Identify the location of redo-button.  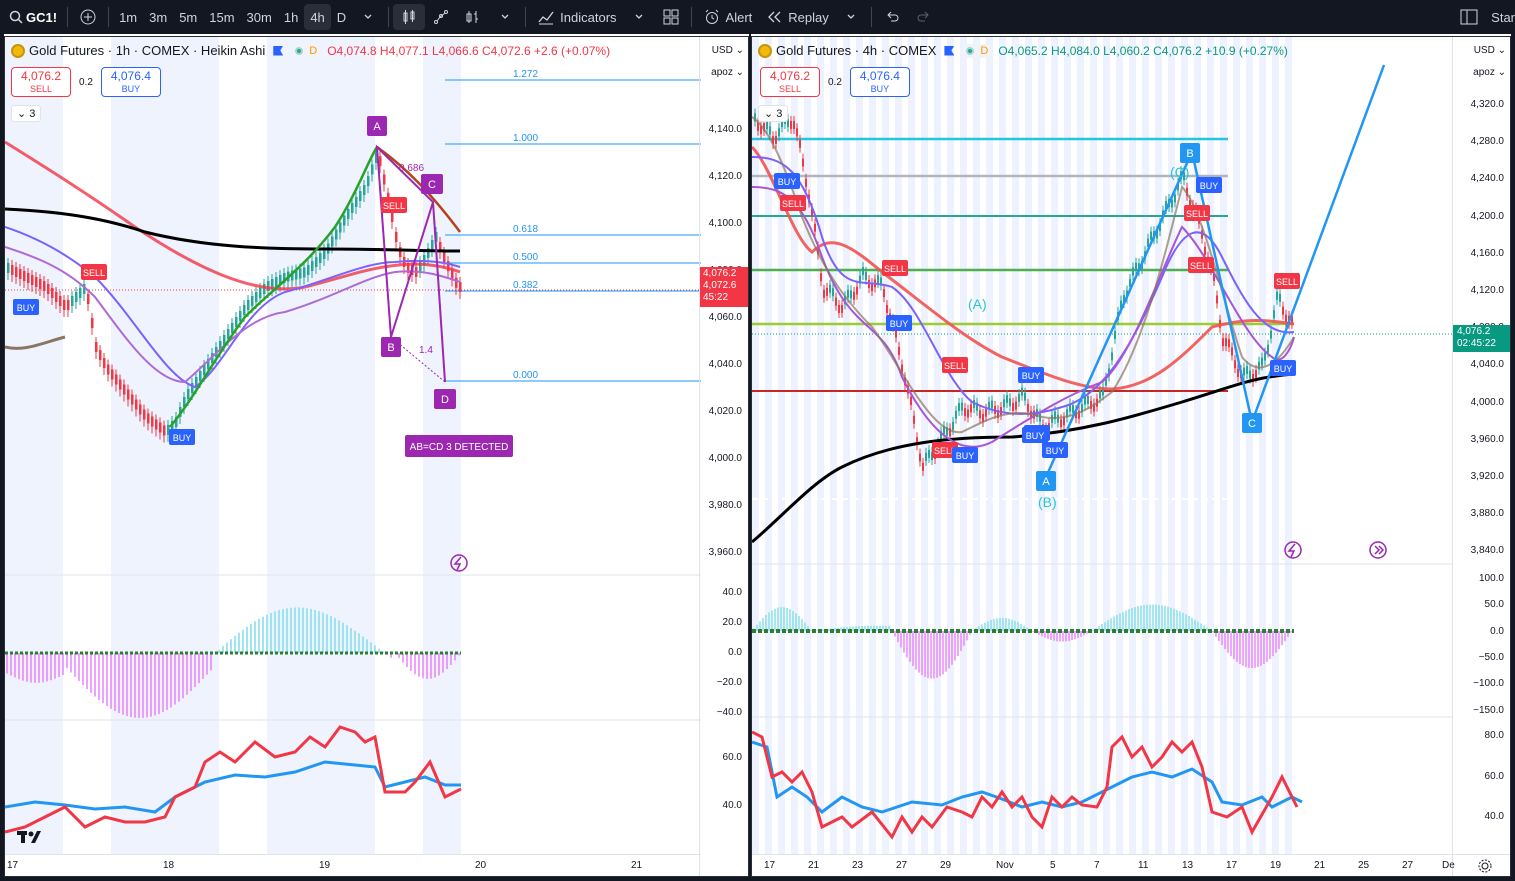
(924, 17).